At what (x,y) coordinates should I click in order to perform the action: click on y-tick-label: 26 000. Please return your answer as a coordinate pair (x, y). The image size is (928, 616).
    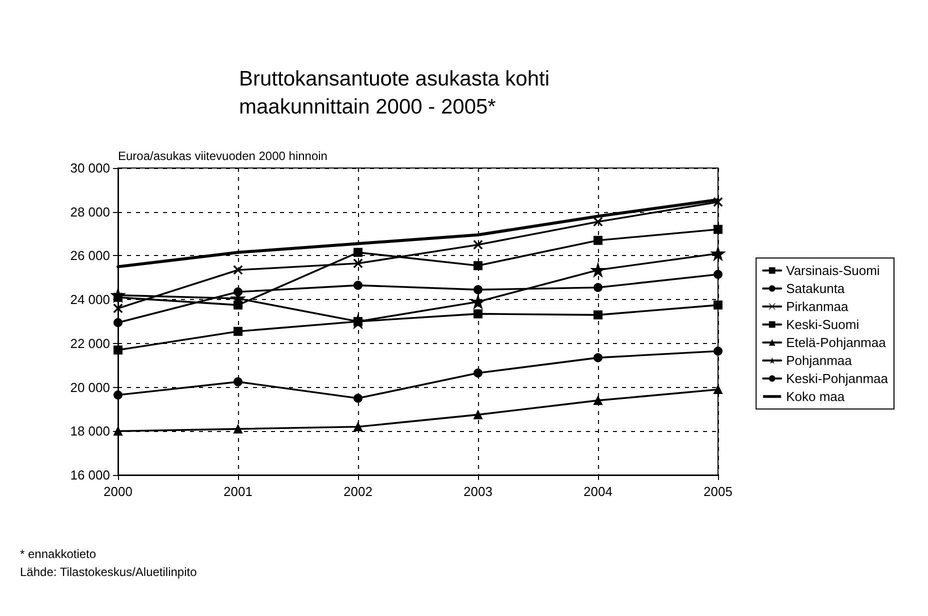
    Looking at the image, I should click on (90, 256).